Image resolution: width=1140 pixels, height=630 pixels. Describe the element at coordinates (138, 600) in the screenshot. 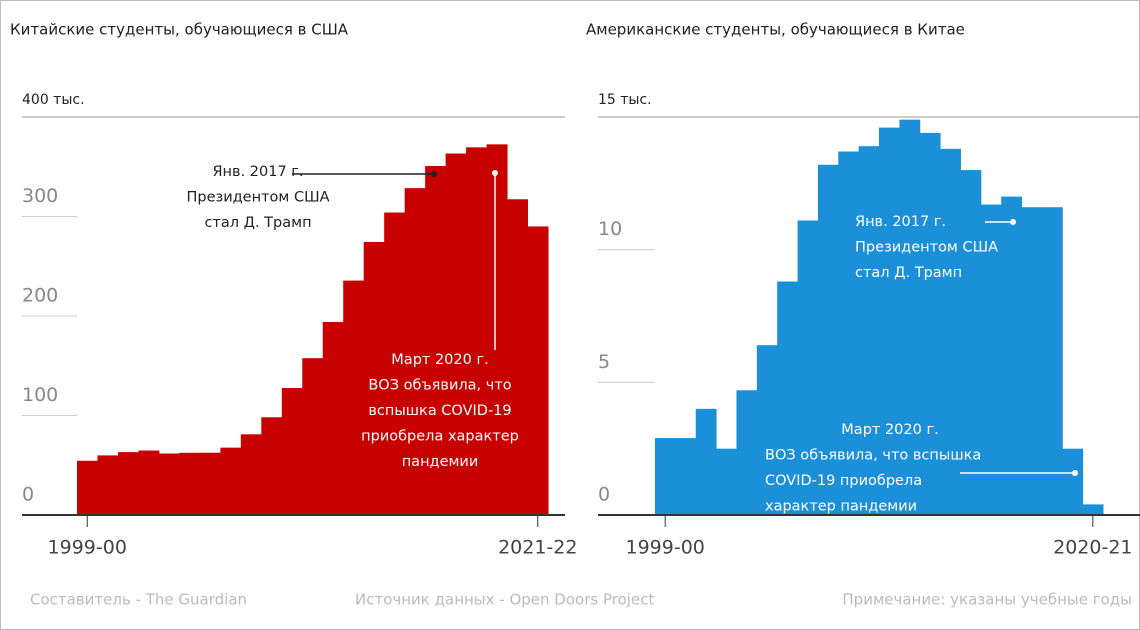

I see `footer-text: Составитель - The Guardian` at that location.